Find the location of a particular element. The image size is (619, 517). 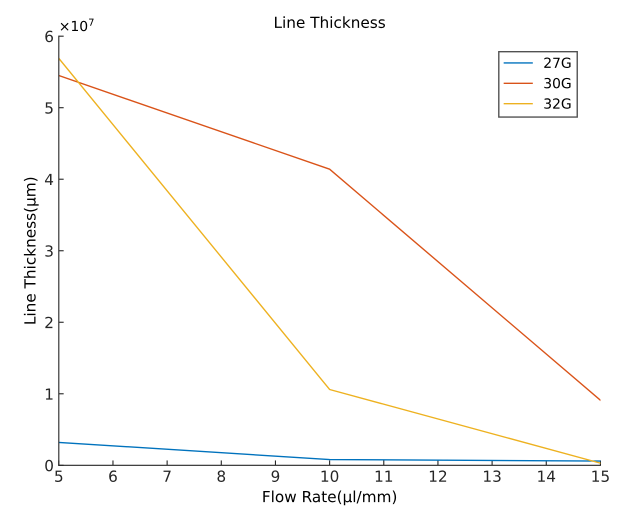

text: ×10$^{7}$ is located at coordinates (77, 25).